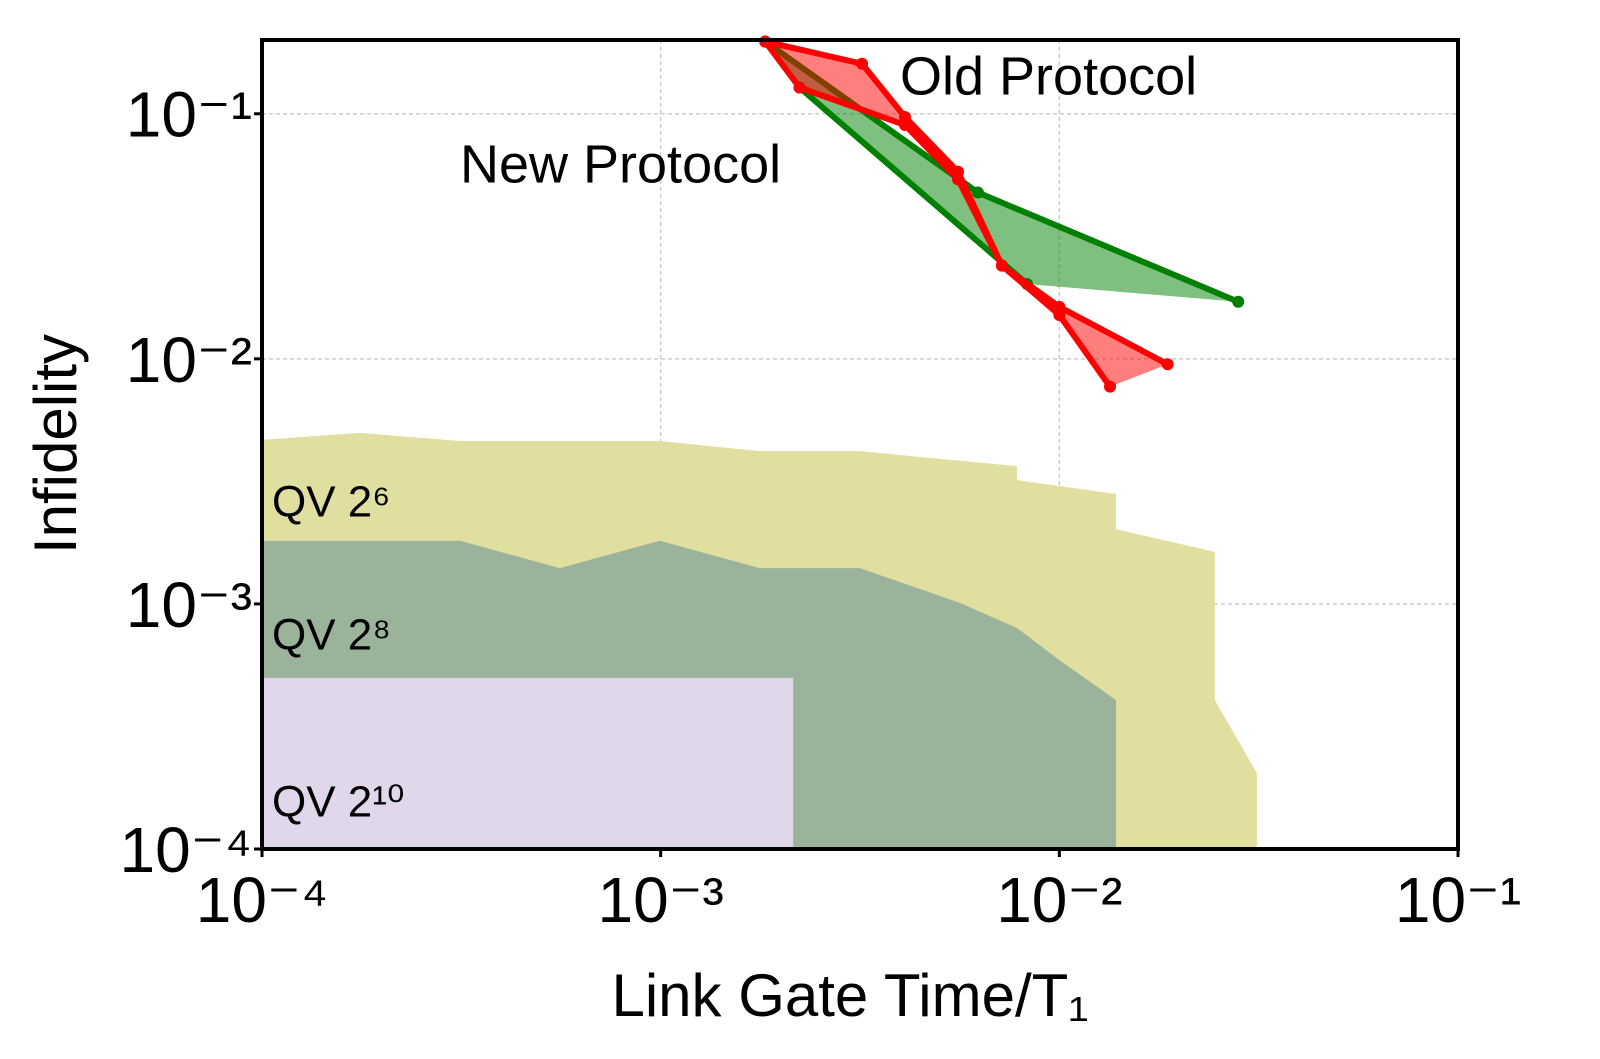  I want to click on y-tick-label: 10⁻⁴, so click(186, 850).